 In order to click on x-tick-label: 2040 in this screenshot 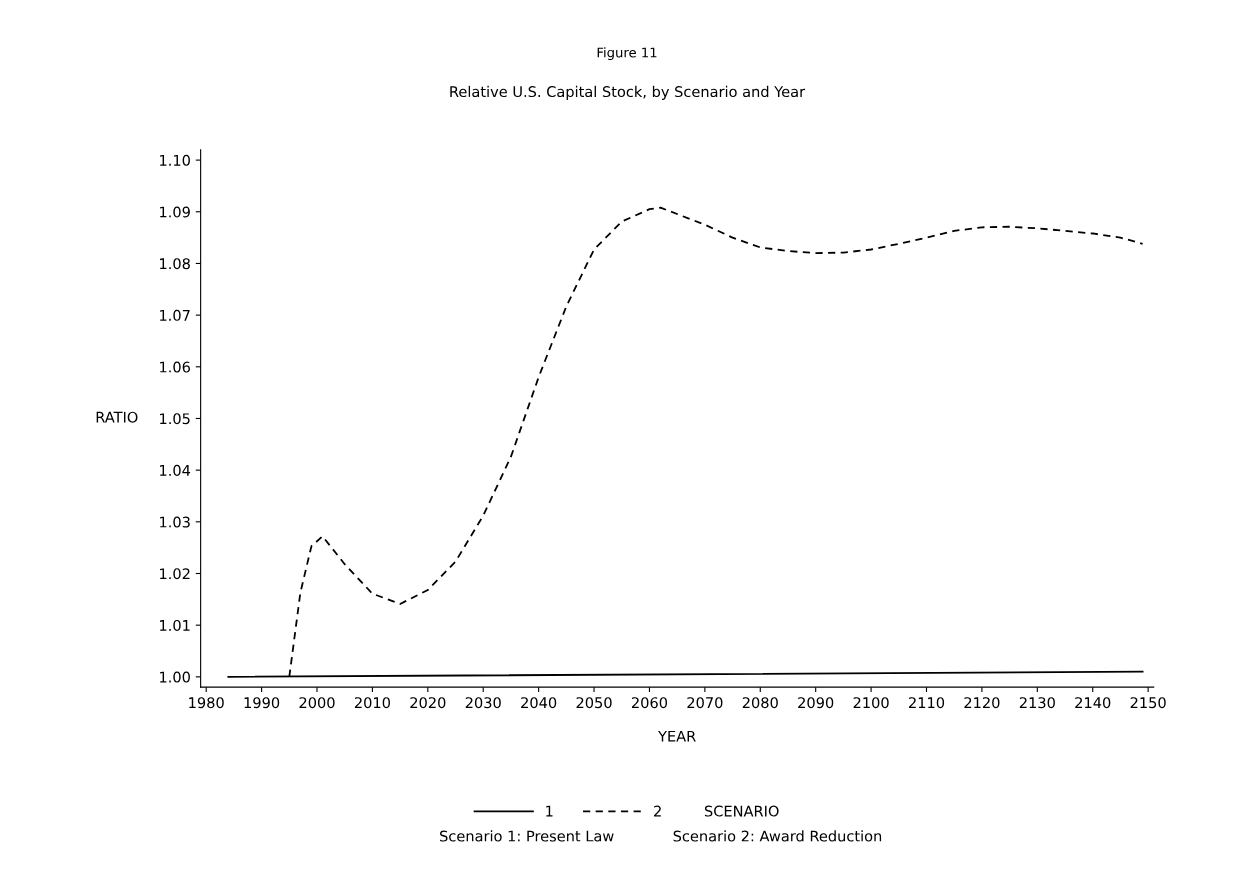, I will do `click(539, 703)`.